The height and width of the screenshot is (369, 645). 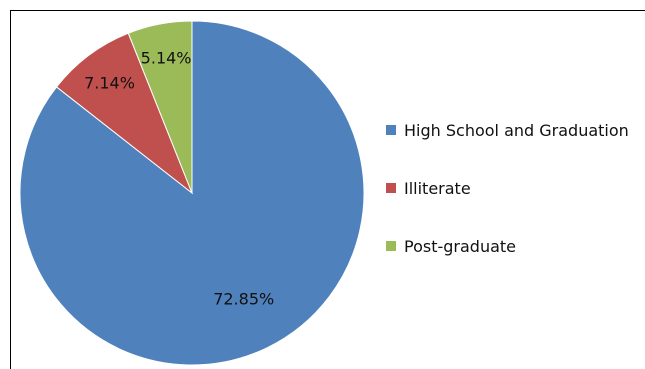 I want to click on legend-item-2: Post-graduate, so click(x=507, y=246).